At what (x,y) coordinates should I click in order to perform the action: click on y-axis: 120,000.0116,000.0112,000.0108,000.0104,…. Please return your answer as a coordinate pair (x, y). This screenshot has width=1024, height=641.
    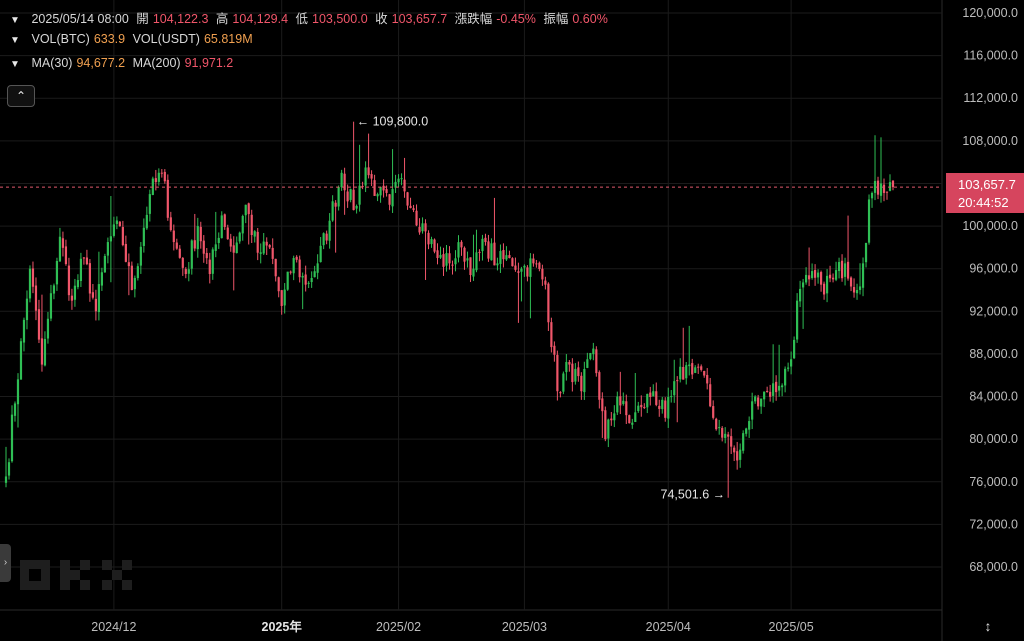
    Looking at the image, I should click on (990, 290).